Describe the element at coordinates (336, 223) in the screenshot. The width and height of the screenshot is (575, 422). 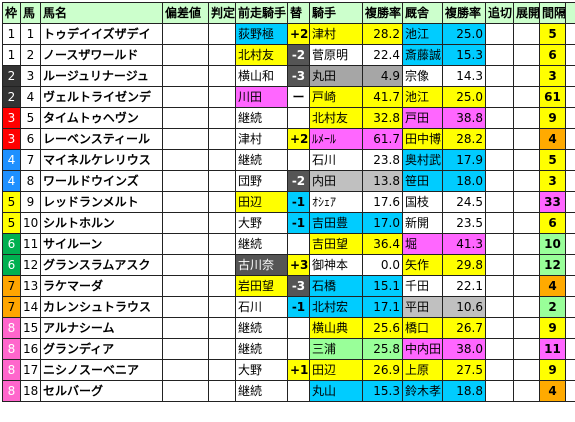
I see `jockey-cell: 吉田豊` at that location.